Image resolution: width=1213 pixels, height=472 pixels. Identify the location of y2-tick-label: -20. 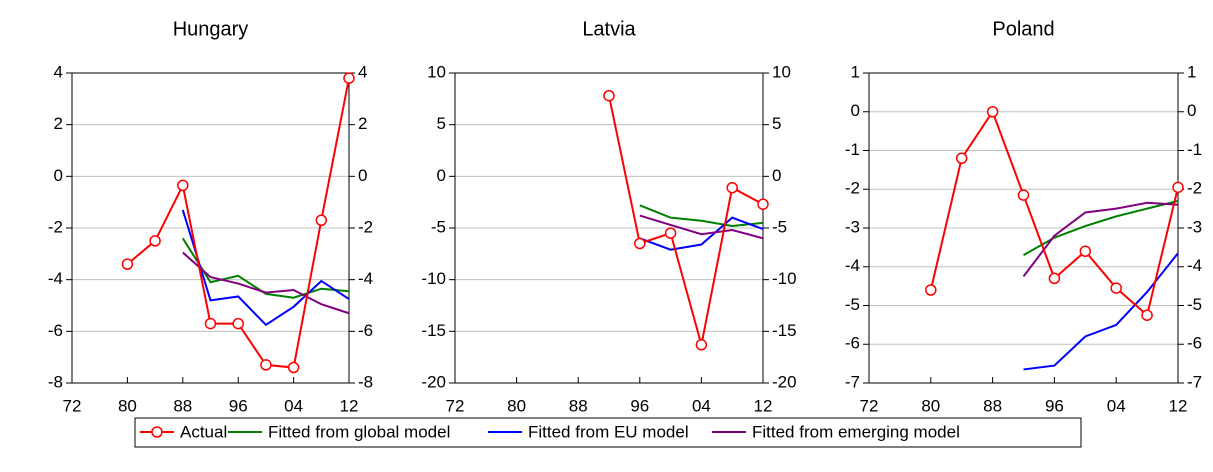
(784, 381).